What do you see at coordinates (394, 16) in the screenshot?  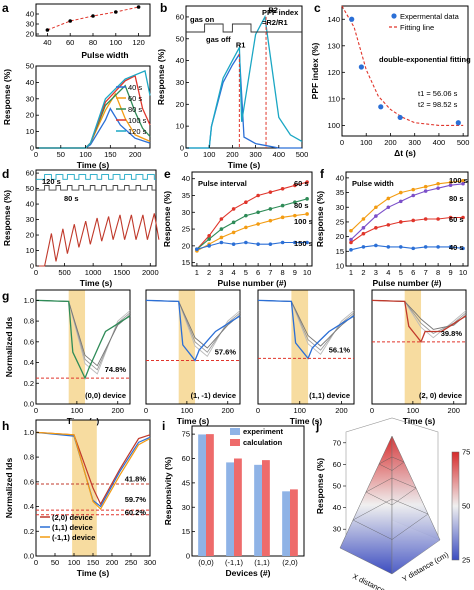 I see `legend-swatch-c` at bounding box center [394, 16].